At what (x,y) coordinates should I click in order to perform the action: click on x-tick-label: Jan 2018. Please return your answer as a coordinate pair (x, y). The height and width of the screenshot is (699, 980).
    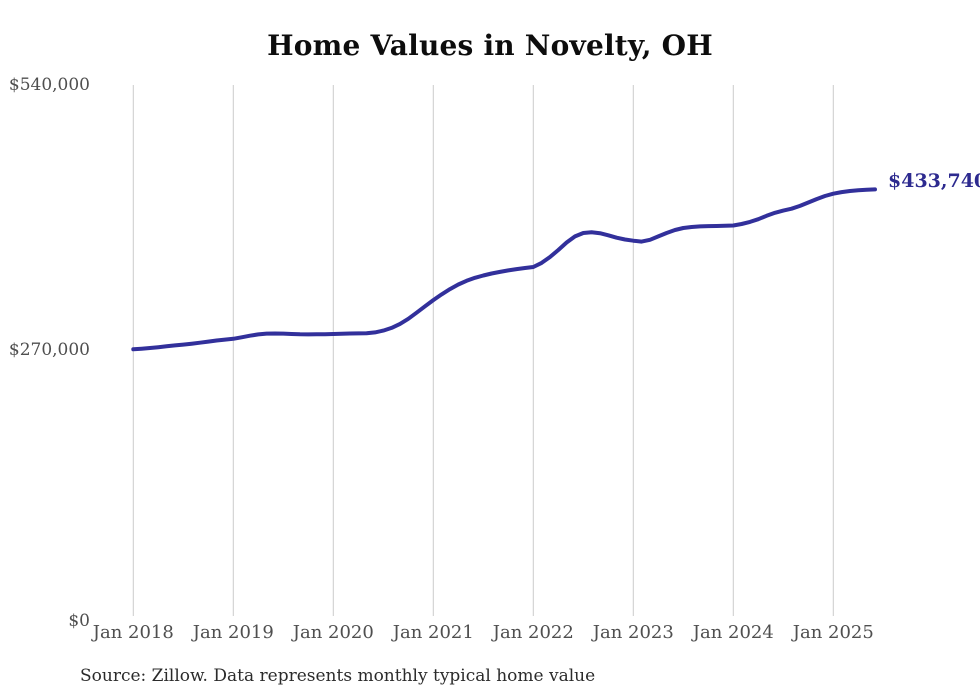
    Looking at the image, I should click on (133, 632).